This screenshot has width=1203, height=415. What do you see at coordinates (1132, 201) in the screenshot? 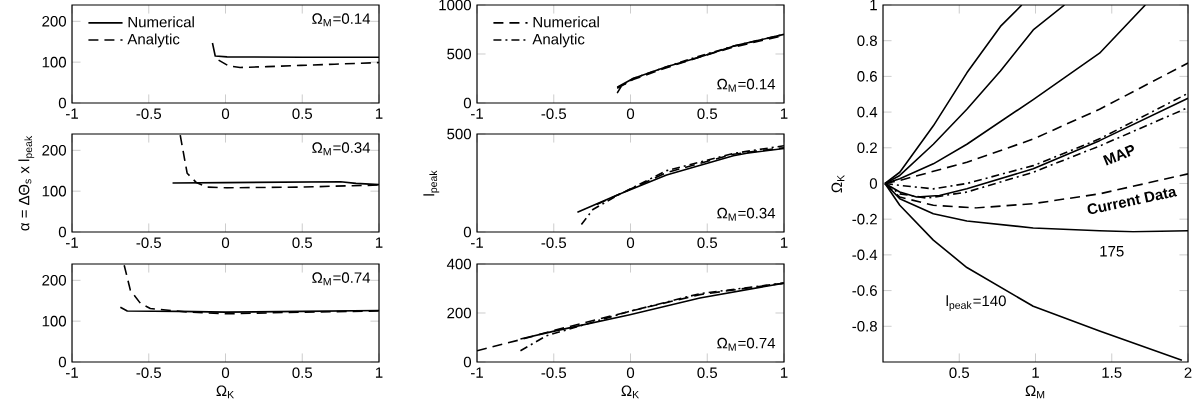
I see `annotation: Current Data` at bounding box center [1132, 201].